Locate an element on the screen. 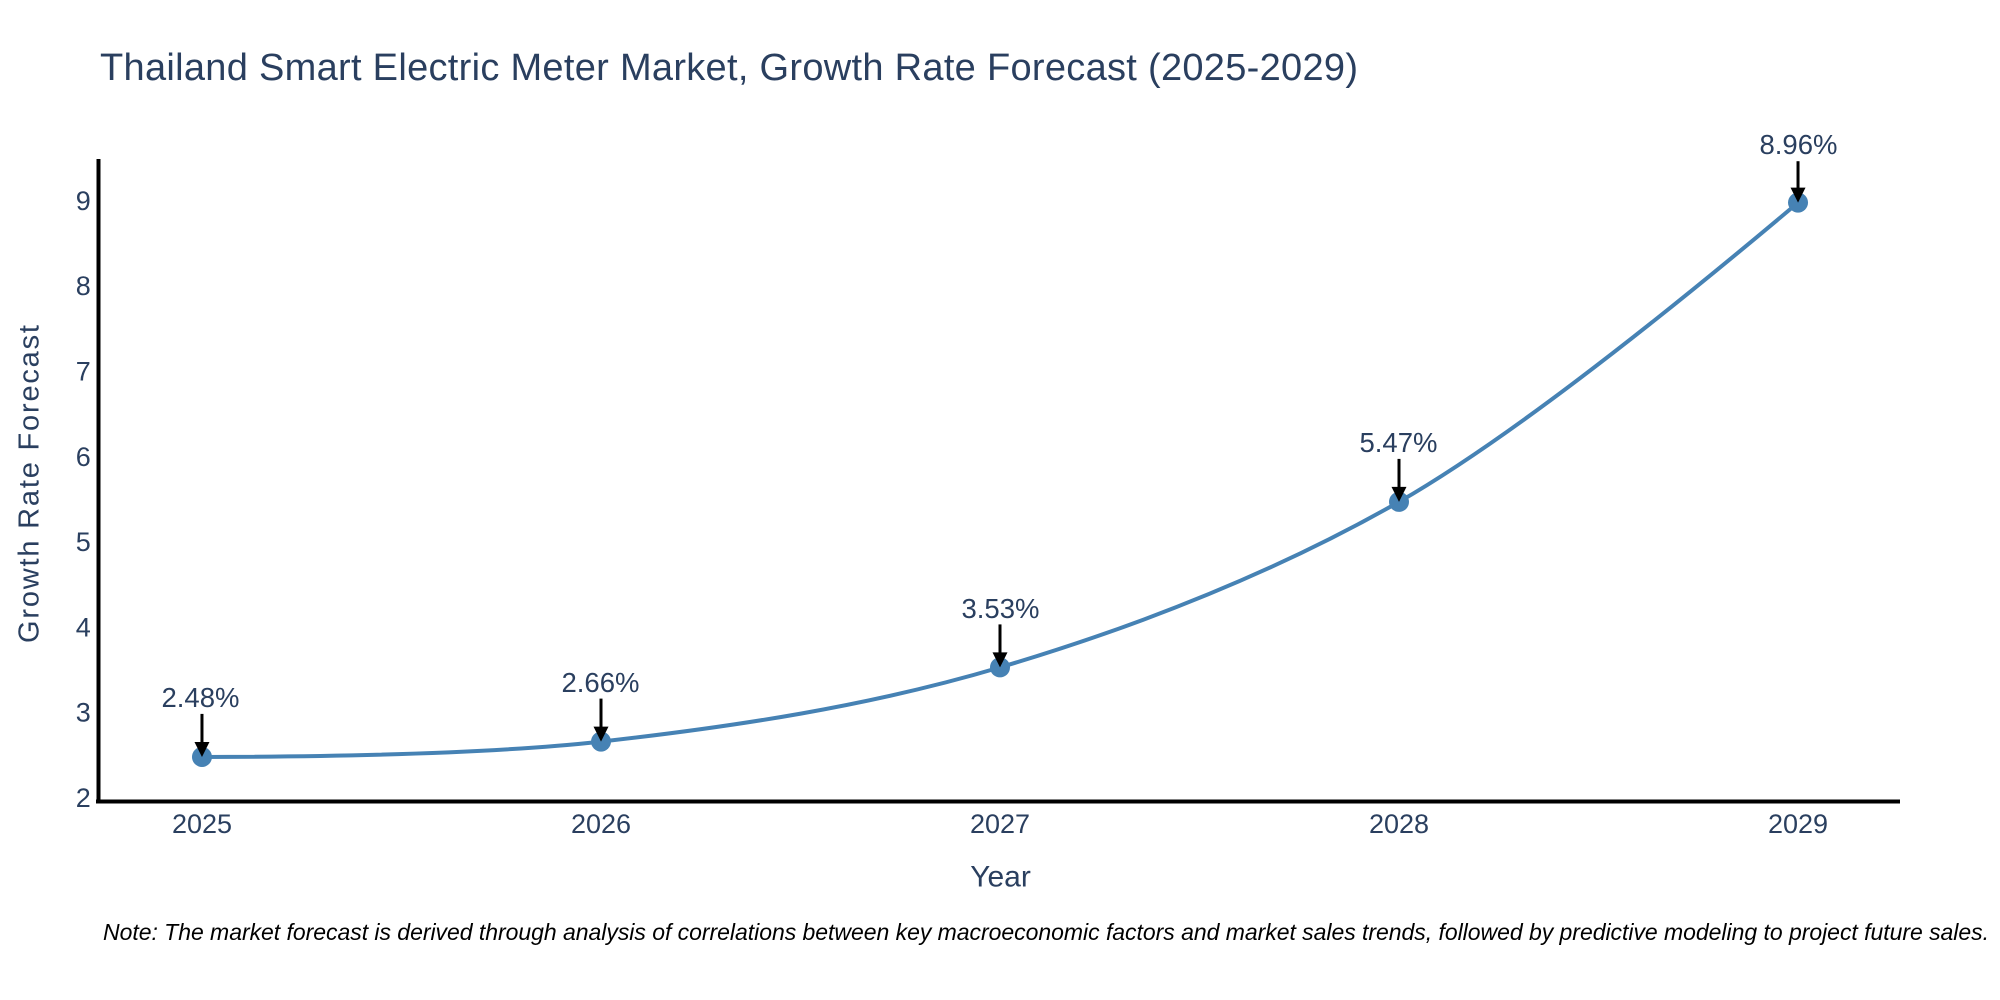 This screenshot has width=2000, height=1000. svg-text: 2027 is located at coordinates (1000, 824).